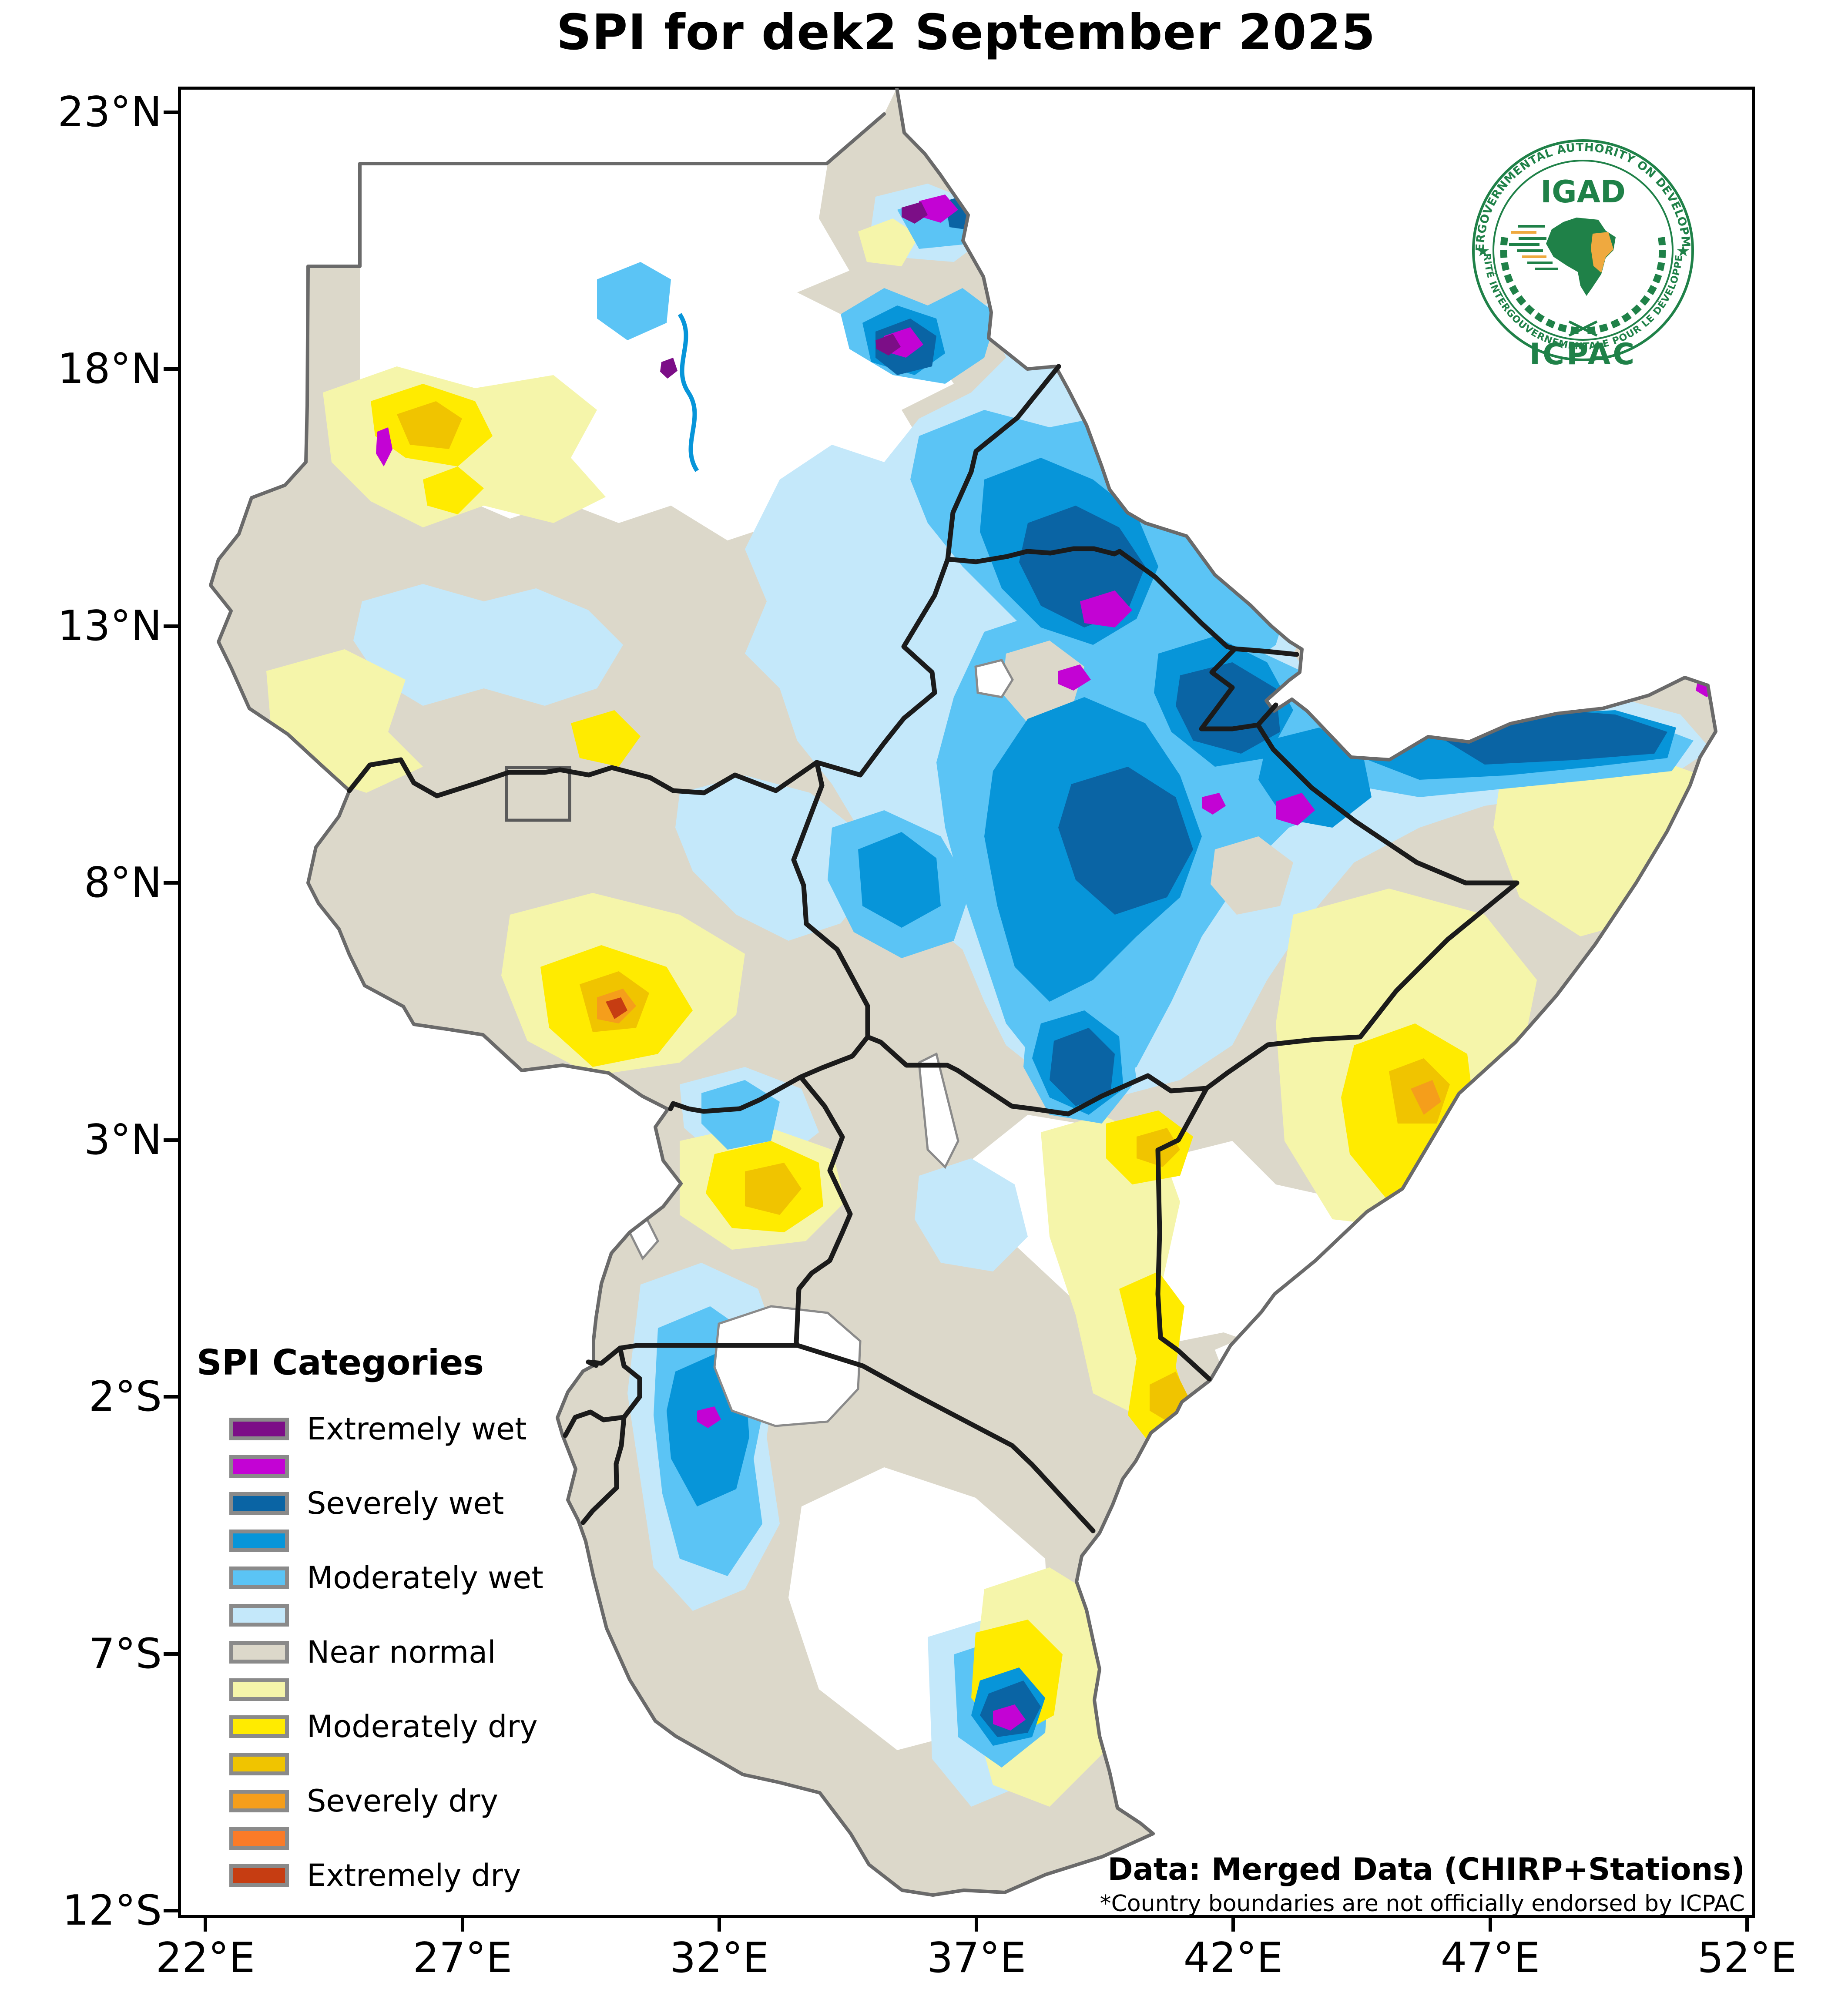  I want to click on lon-tick-label: 22°E, so click(205, 1958).